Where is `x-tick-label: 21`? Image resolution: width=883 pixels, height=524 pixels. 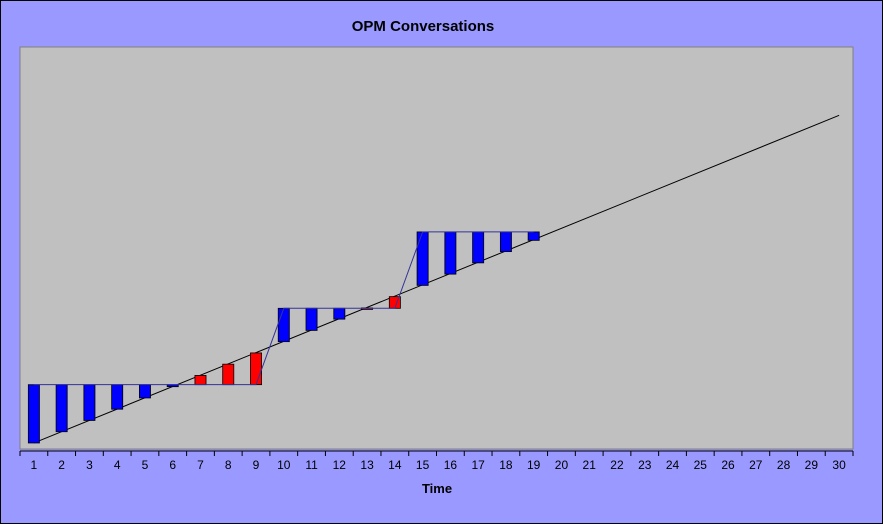
x-tick-label: 21 is located at coordinates (590, 465).